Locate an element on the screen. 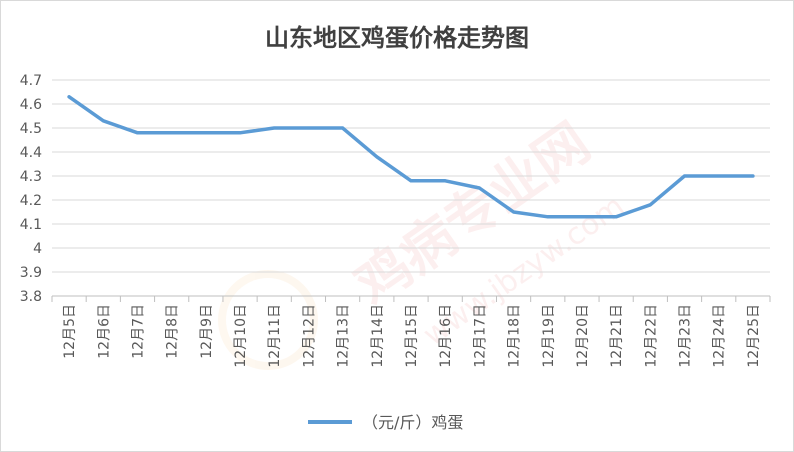 The height and width of the screenshot is (452, 794). y-tick-label: 4.5 is located at coordinates (31, 129).